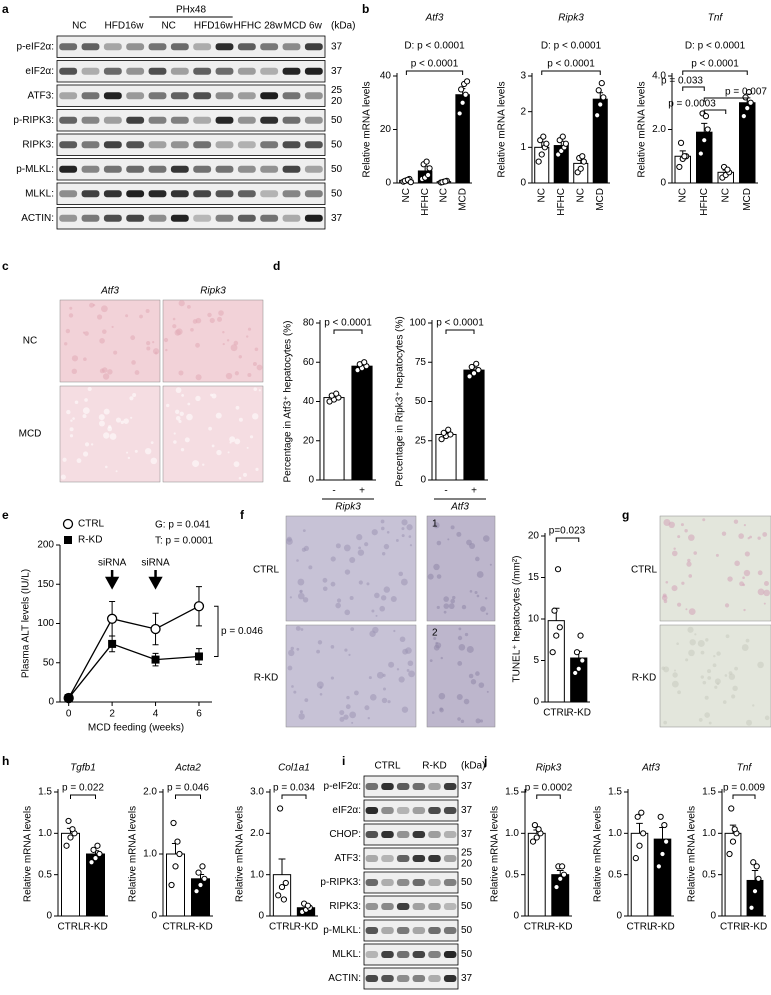  What do you see at coordinates (134, 671) in the screenshot?
I see `line` at bounding box center [134, 671].